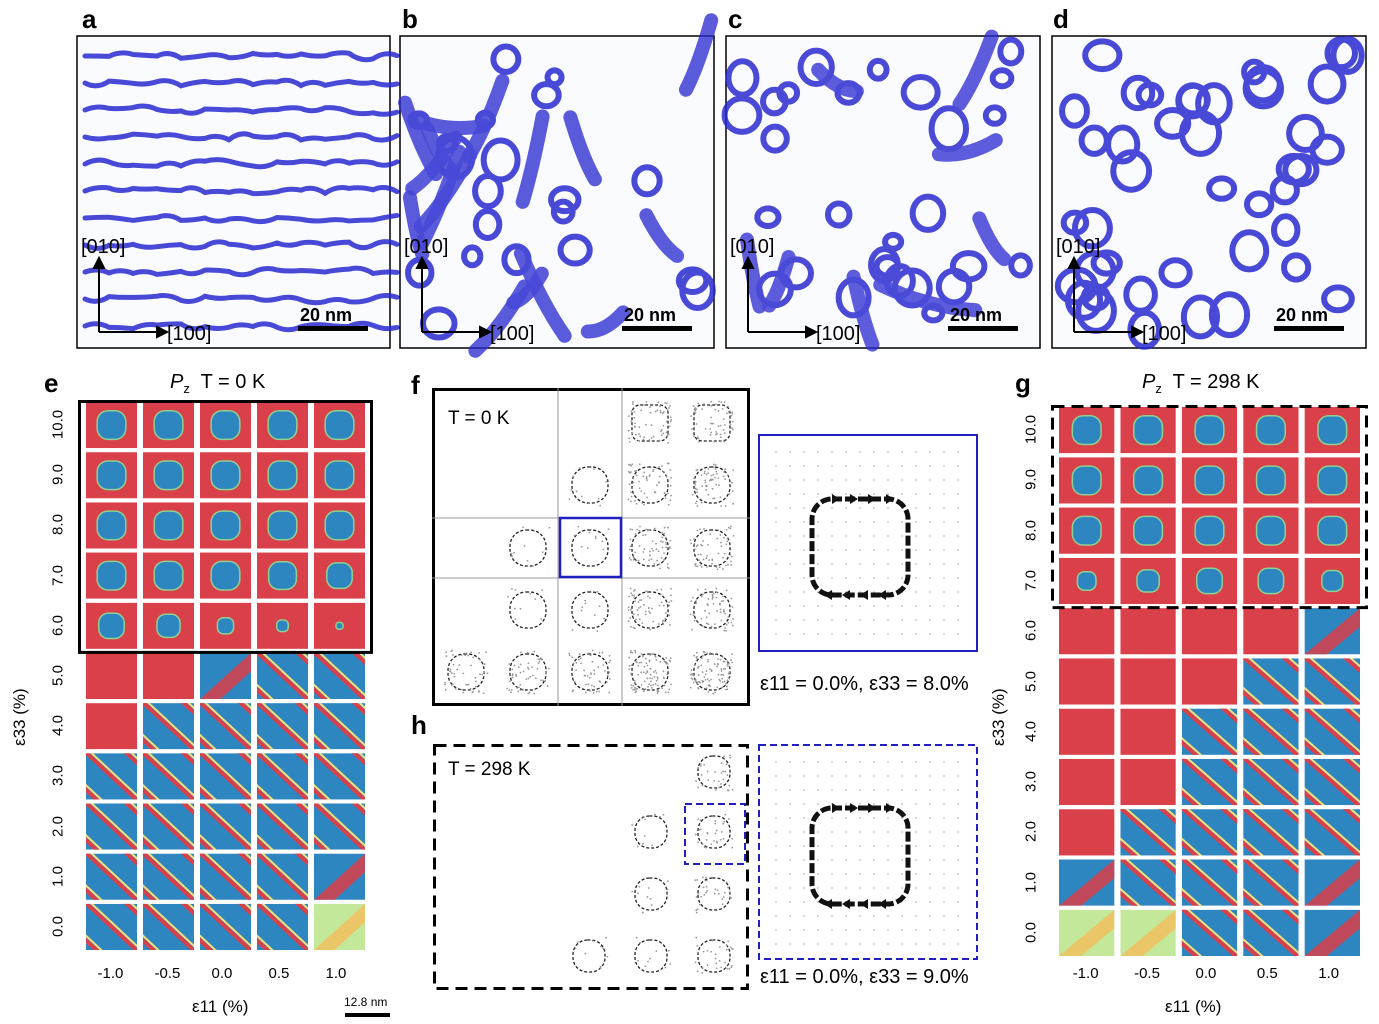 The width and height of the screenshot is (1379, 1024). What do you see at coordinates (89, 19) in the screenshot?
I see `panel-letter-a: a` at bounding box center [89, 19].